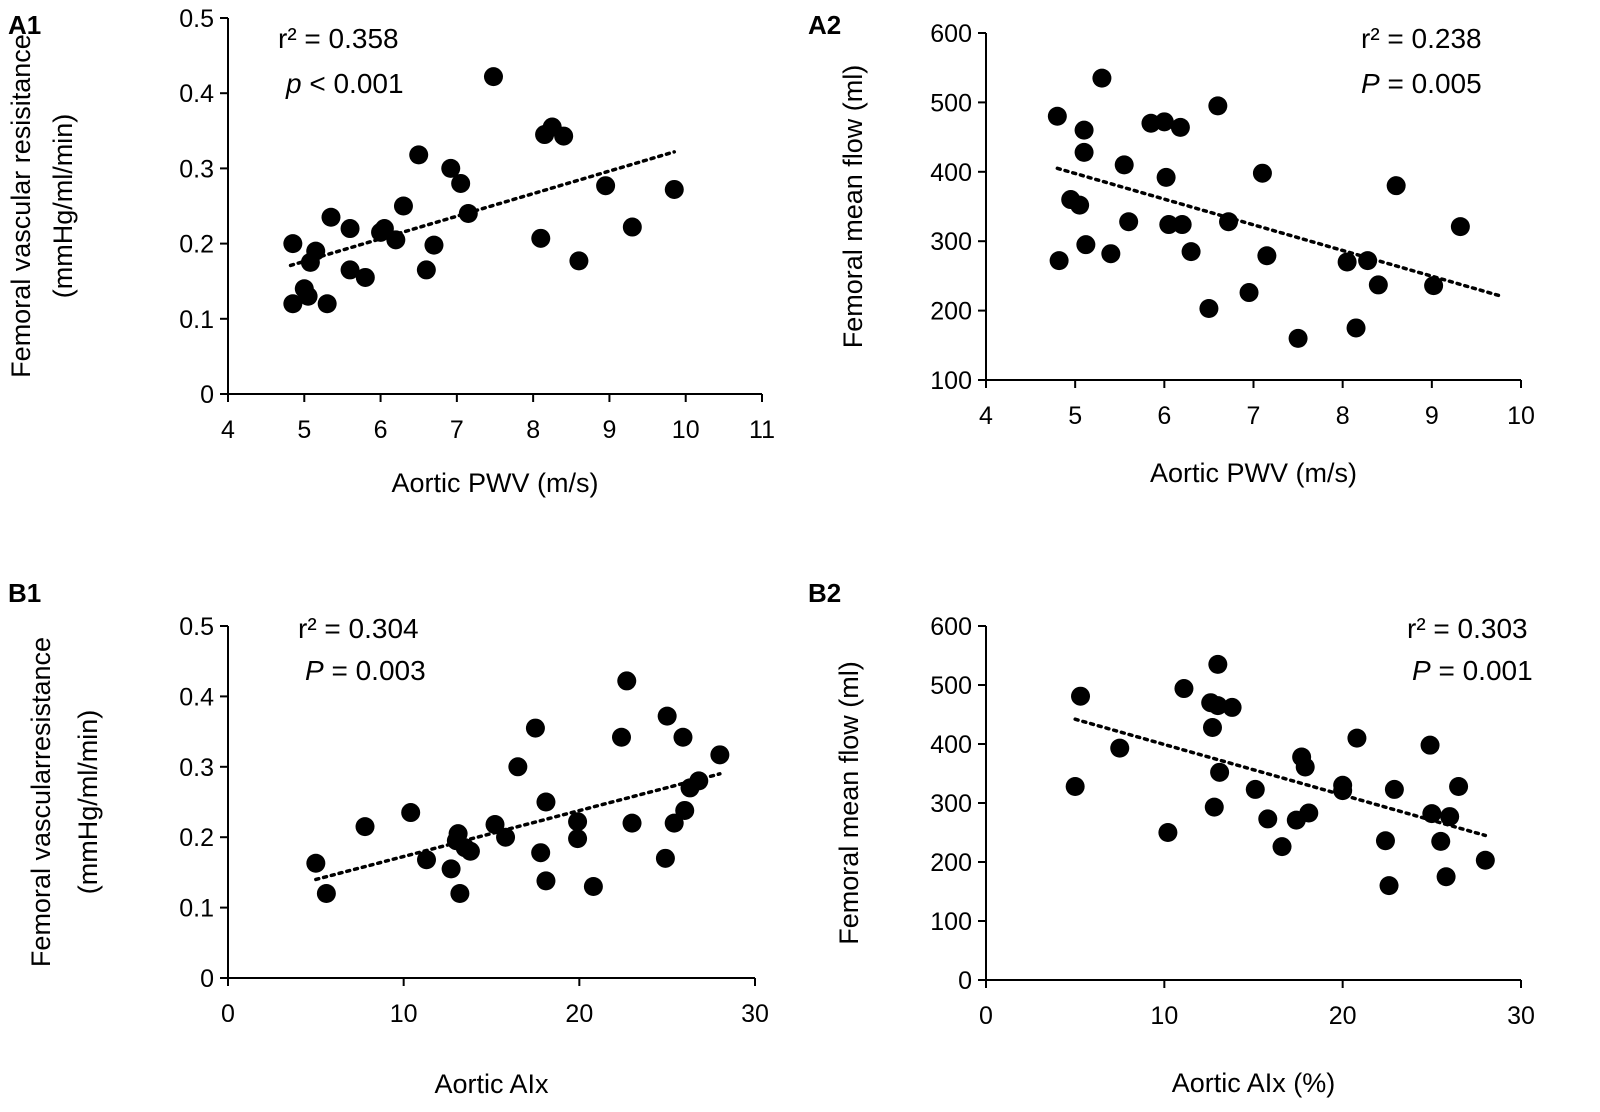  Describe the element at coordinates (1467, 628) in the screenshot. I see `r-squared-label: r² = 0.303` at that location.